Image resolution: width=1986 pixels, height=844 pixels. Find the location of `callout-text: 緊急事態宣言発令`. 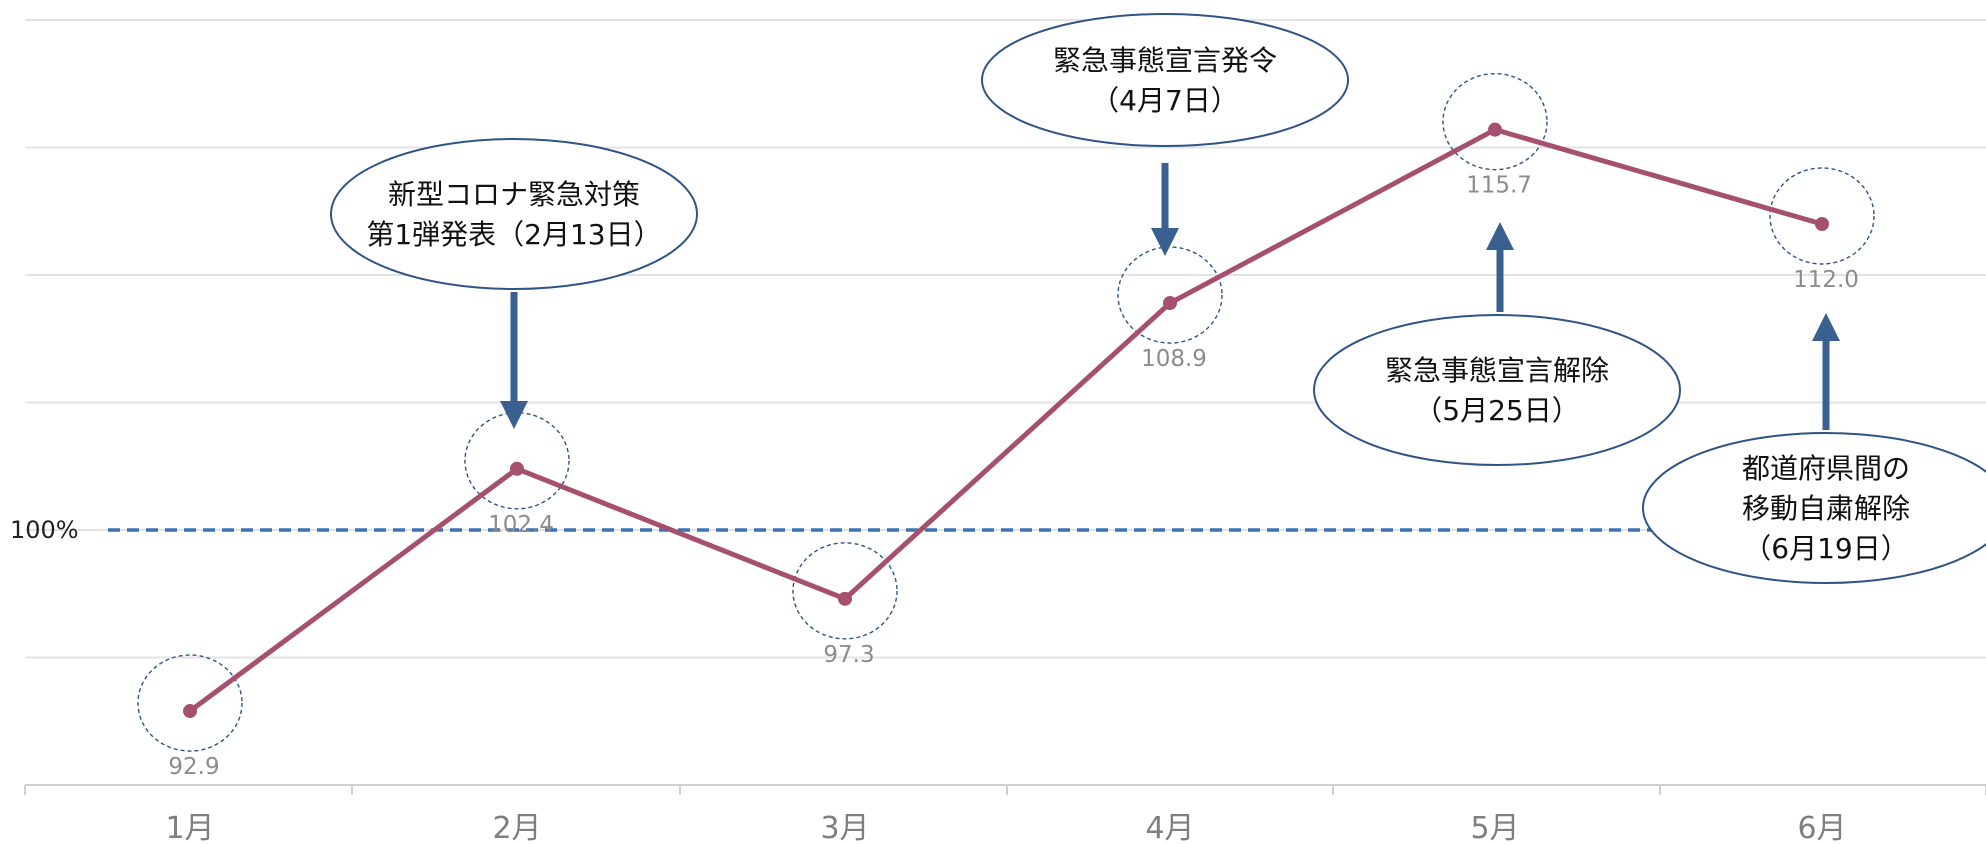

callout-text: 緊急事態宣言発令 is located at coordinates (1165, 60).